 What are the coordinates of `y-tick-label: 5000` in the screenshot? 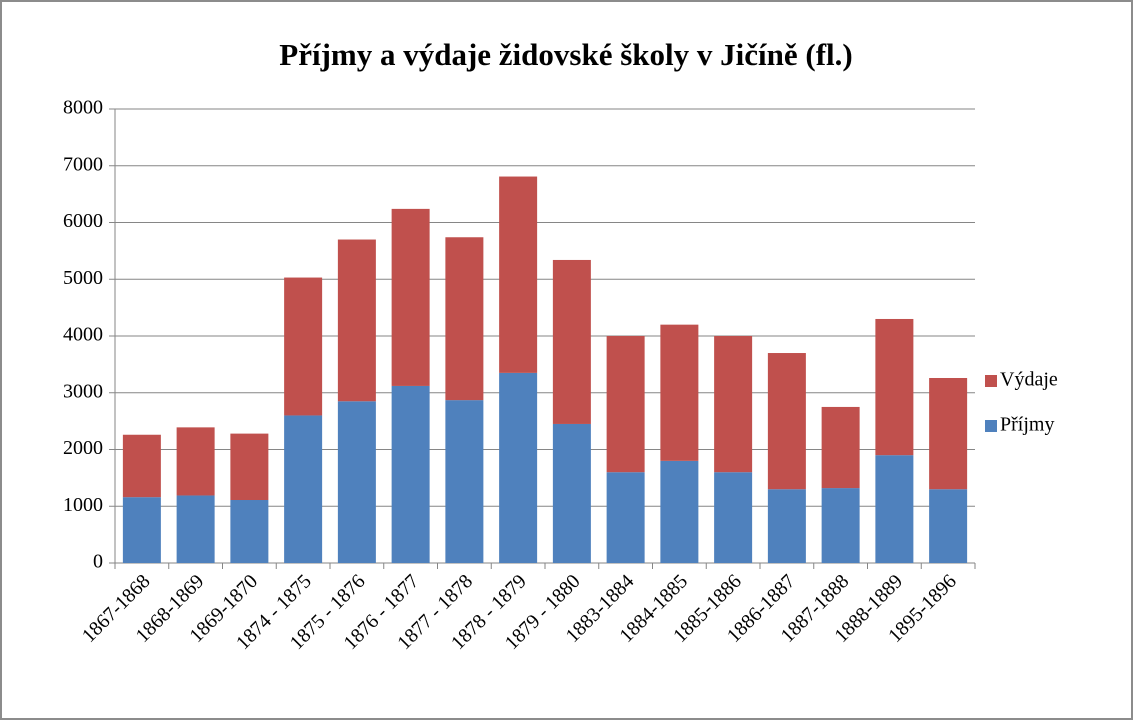 It's located at (83, 278).